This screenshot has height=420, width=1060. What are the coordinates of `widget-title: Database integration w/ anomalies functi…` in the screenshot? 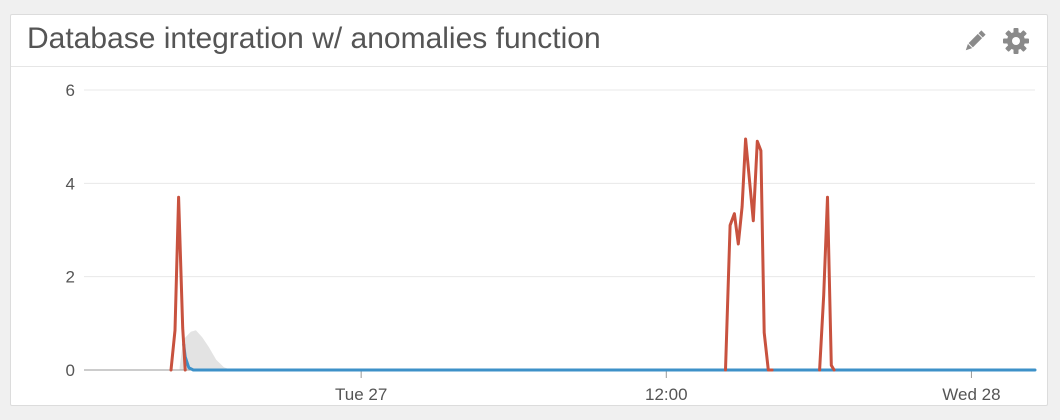 It's located at (314, 38).